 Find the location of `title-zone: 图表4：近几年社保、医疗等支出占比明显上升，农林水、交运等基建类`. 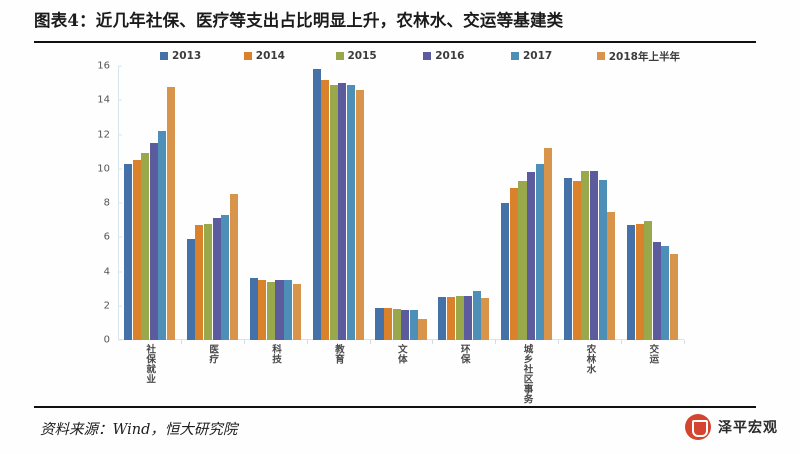

title-zone: 图表4：近几年社保、医疗等支出占比明显上升，农林水、交运等基建类 is located at coordinates (395, 25).